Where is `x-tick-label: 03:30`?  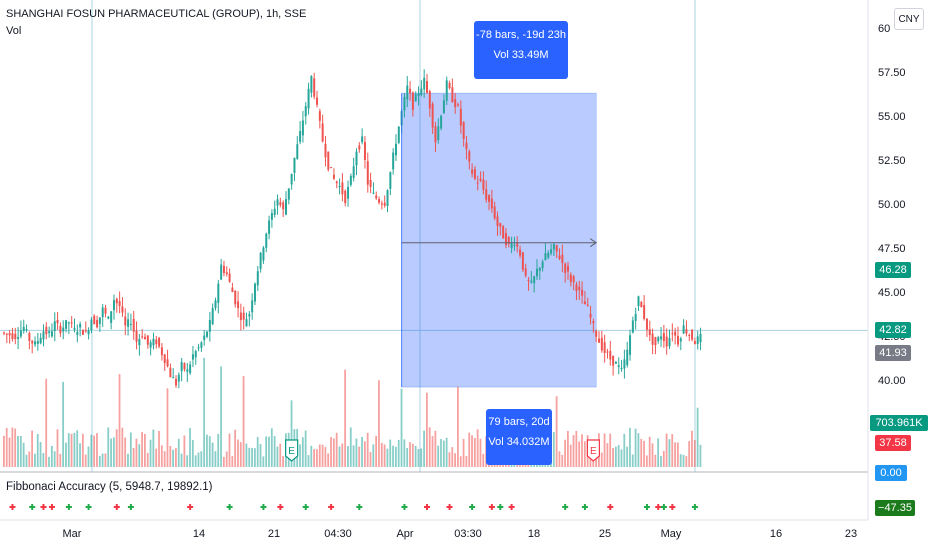
x-tick-label: 03:30 is located at coordinates (468, 534).